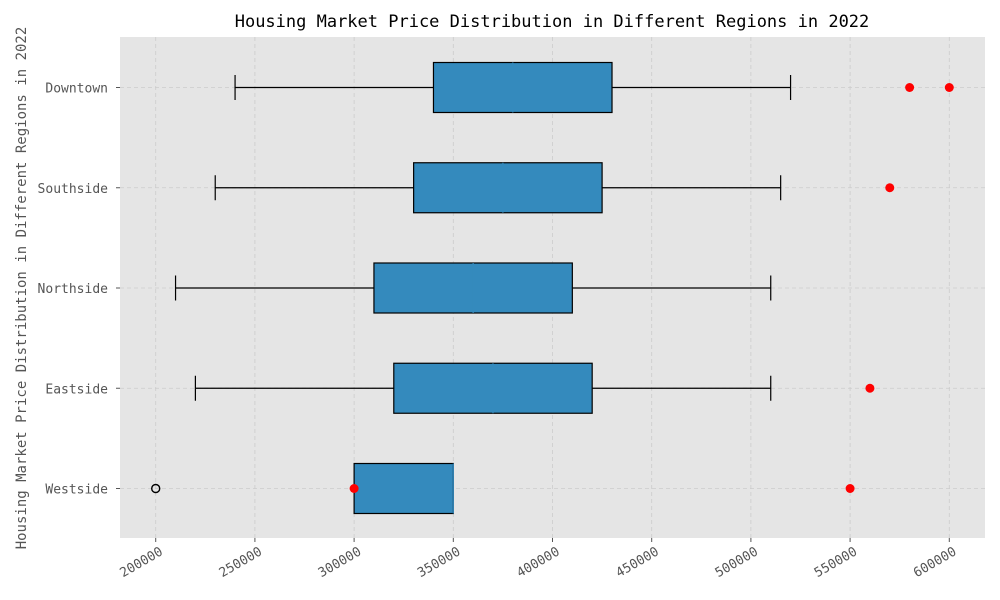  Describe the element at coordinates (241, 562) in the screenshot. I see `x-tick-label: 250000` at that location.